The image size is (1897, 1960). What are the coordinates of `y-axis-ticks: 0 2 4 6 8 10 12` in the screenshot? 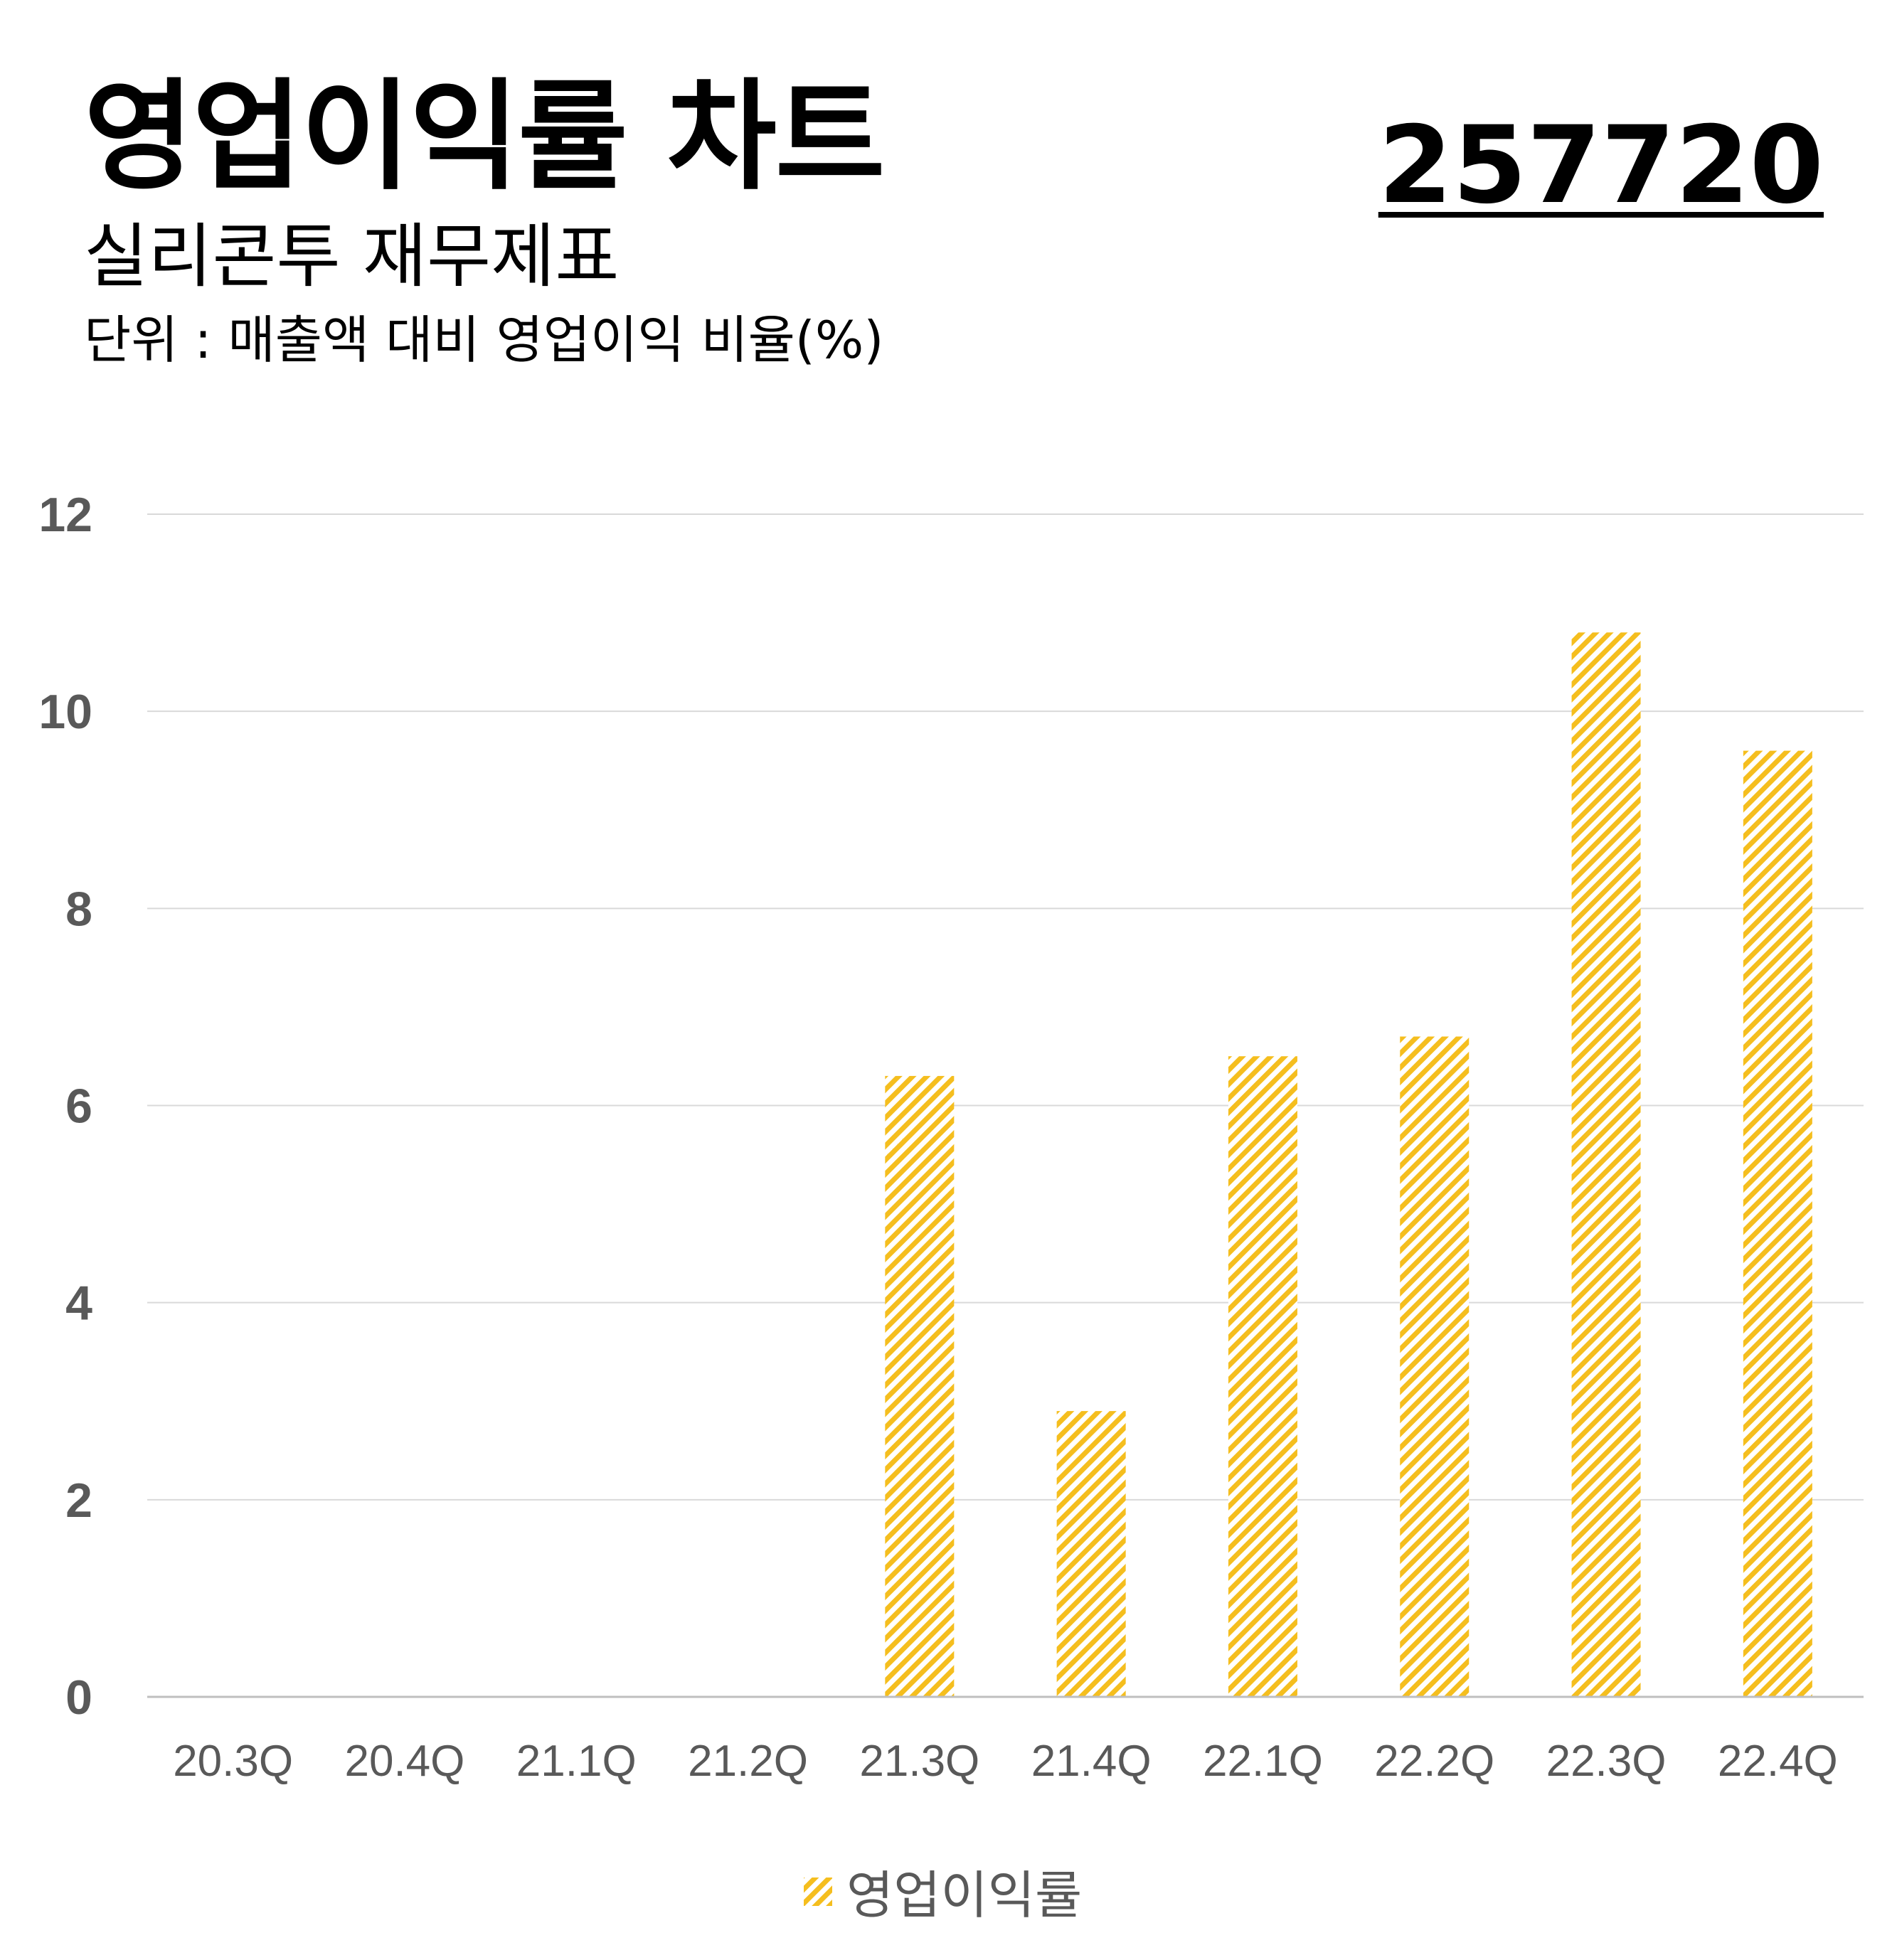 It's located at (65, 1106).